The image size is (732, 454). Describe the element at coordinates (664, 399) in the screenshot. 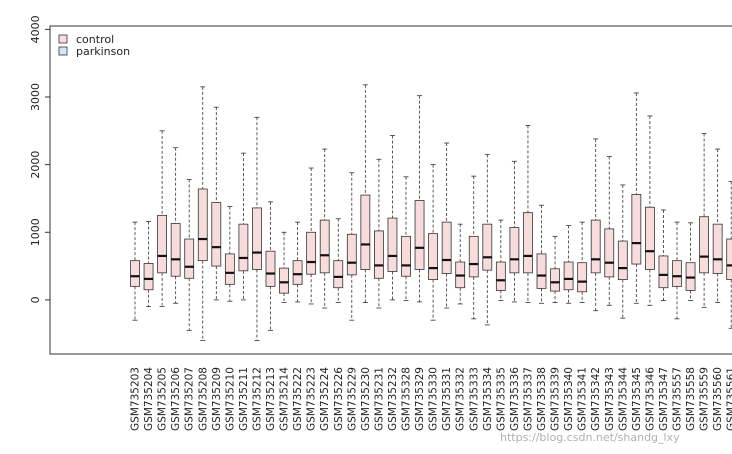

I see `x-tick-label: GSM735347` at that location.